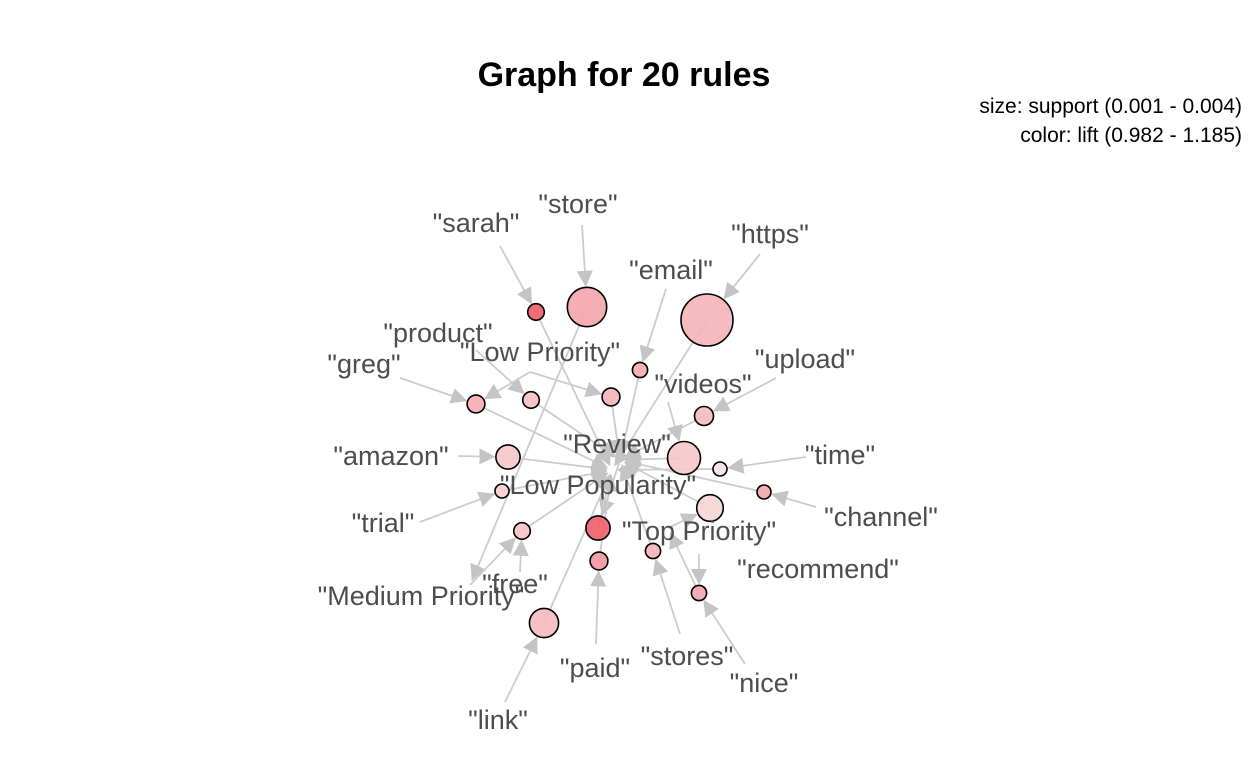 The height and width of the screenshot is (768, 1248). What do you see at coordinates (457, 507) in the screenshot?
I see `edge-trial-to-r13` at bounding box center [457, 507].